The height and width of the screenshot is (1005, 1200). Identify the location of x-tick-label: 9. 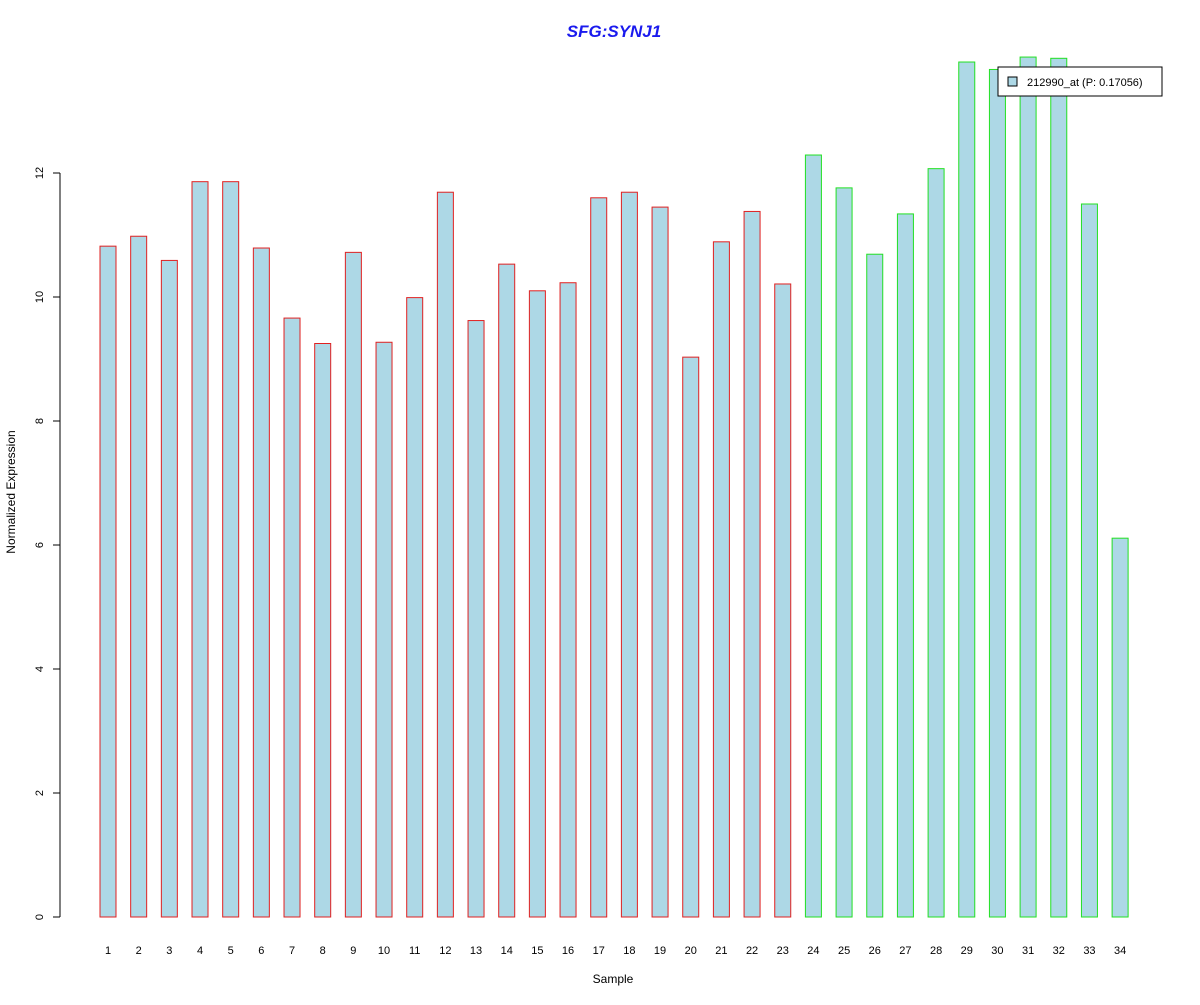
(353, 951).